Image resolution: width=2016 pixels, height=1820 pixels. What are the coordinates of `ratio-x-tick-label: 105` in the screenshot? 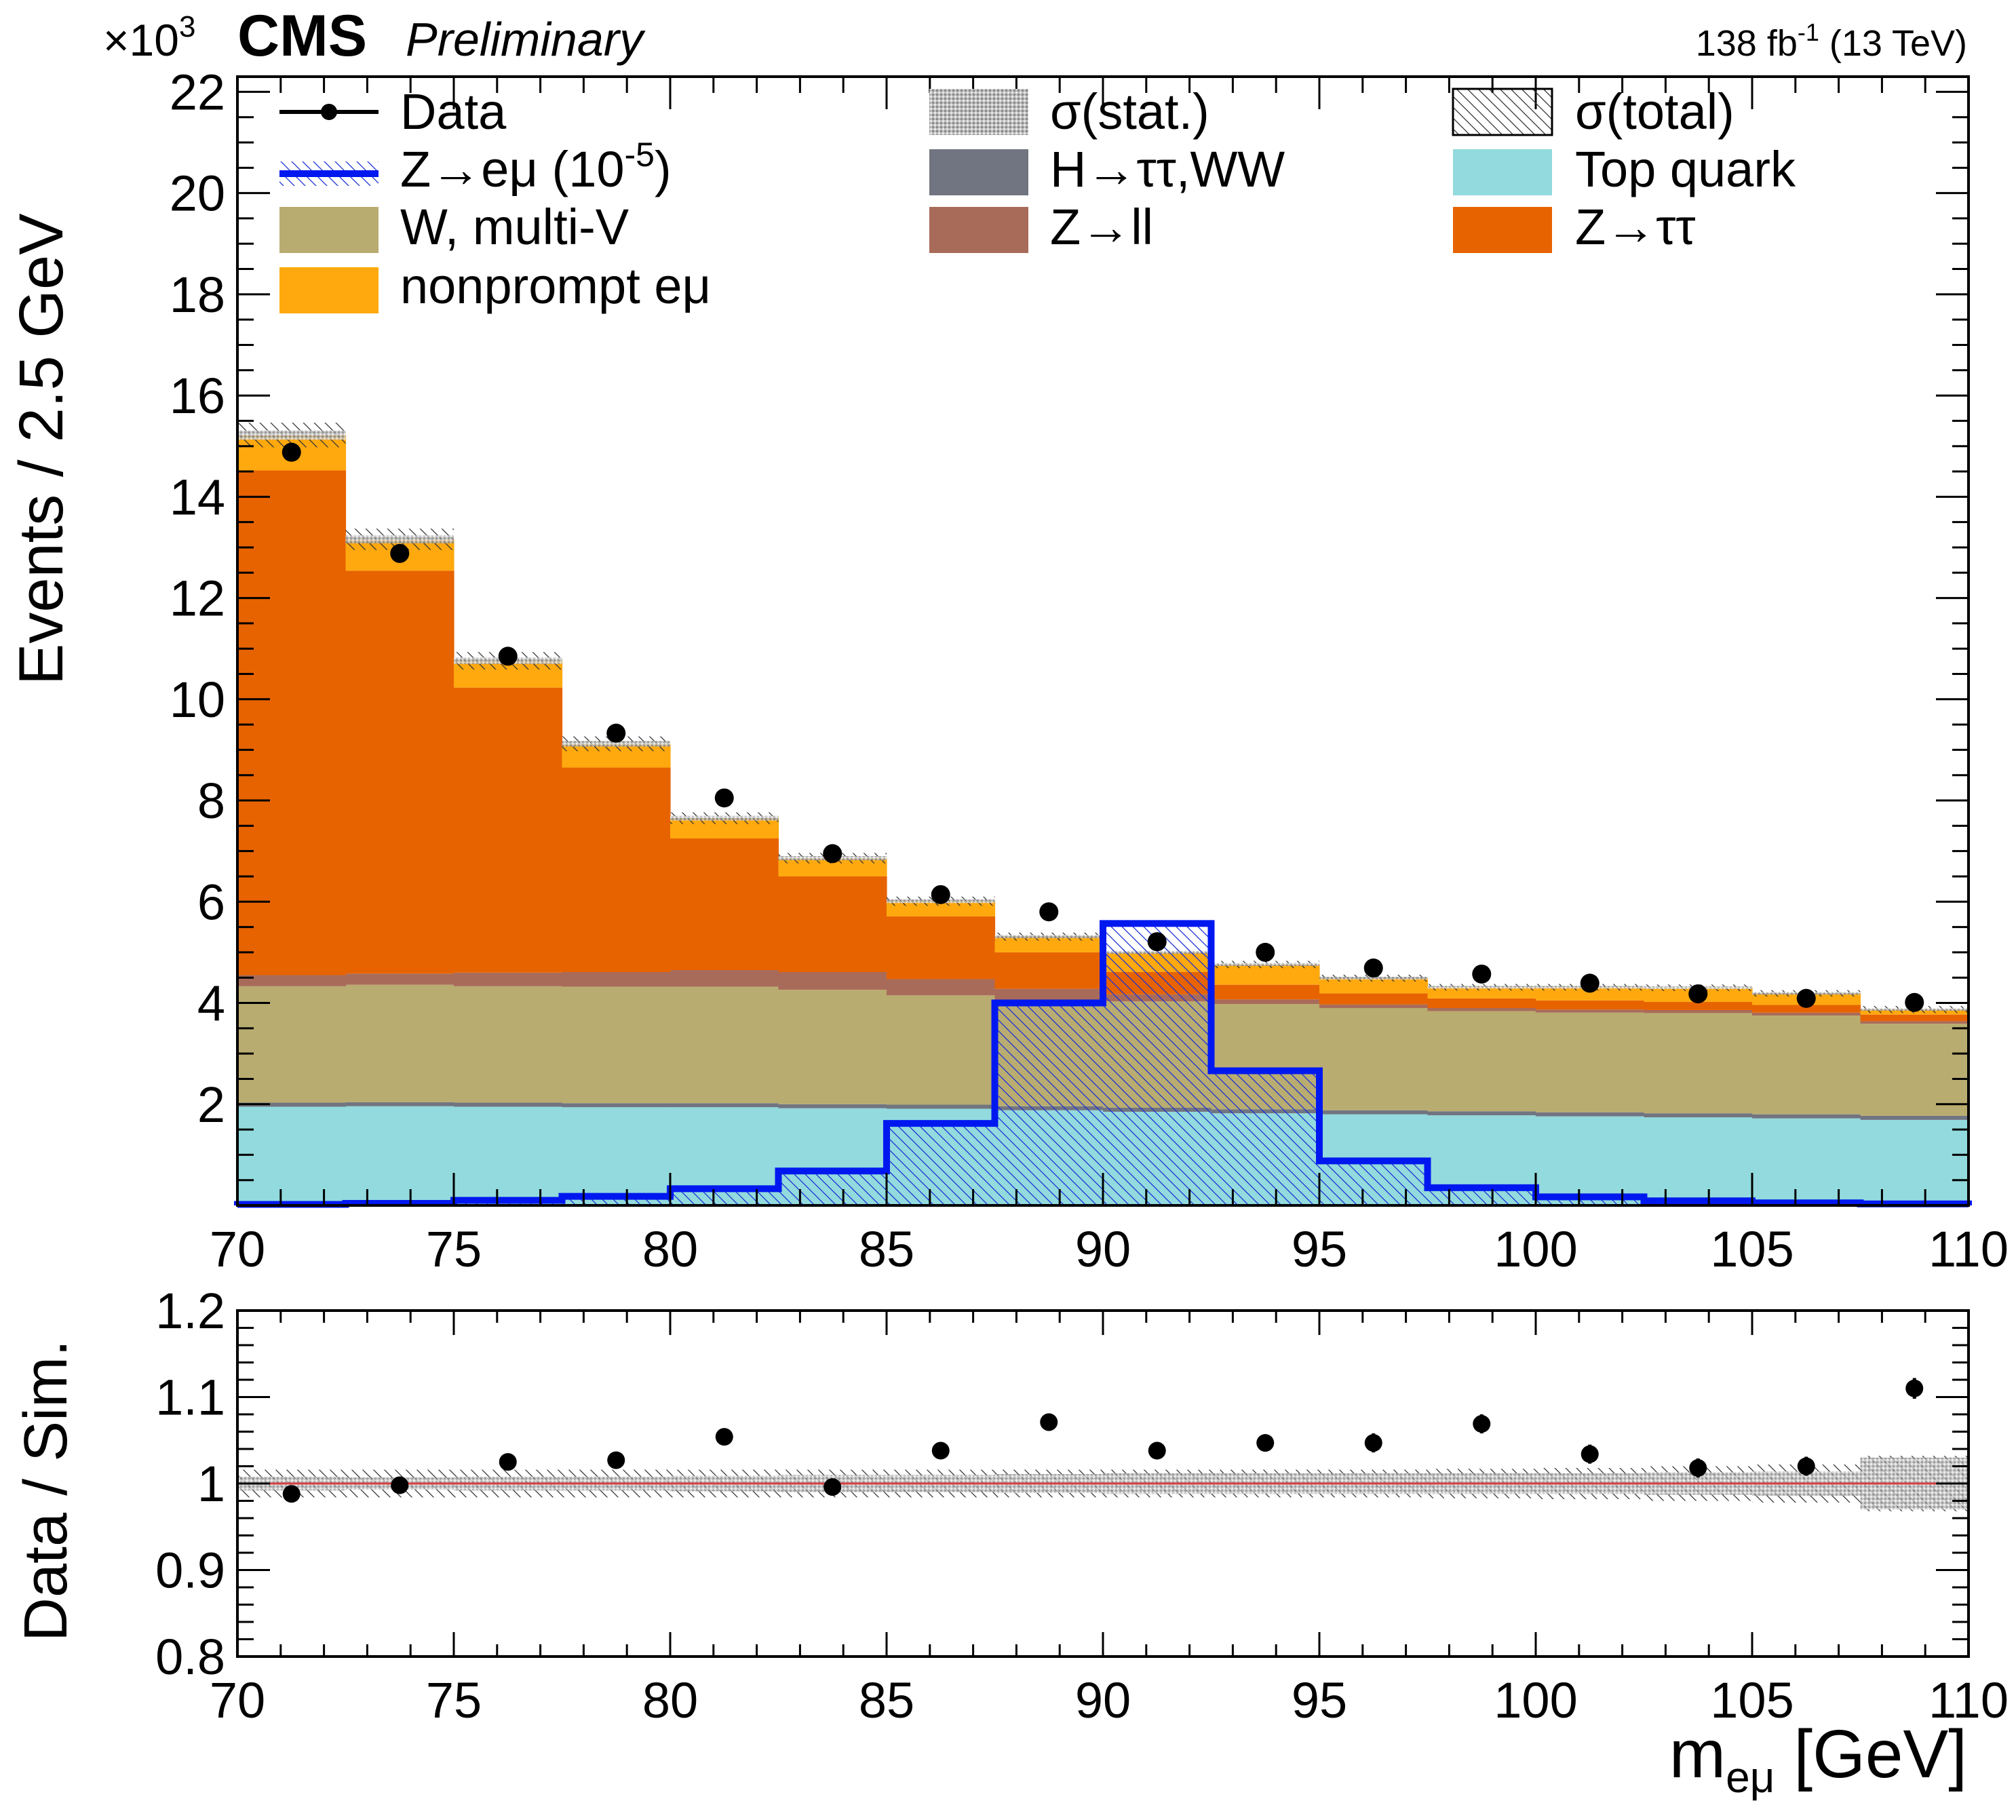 It's located at (1752, 1700).